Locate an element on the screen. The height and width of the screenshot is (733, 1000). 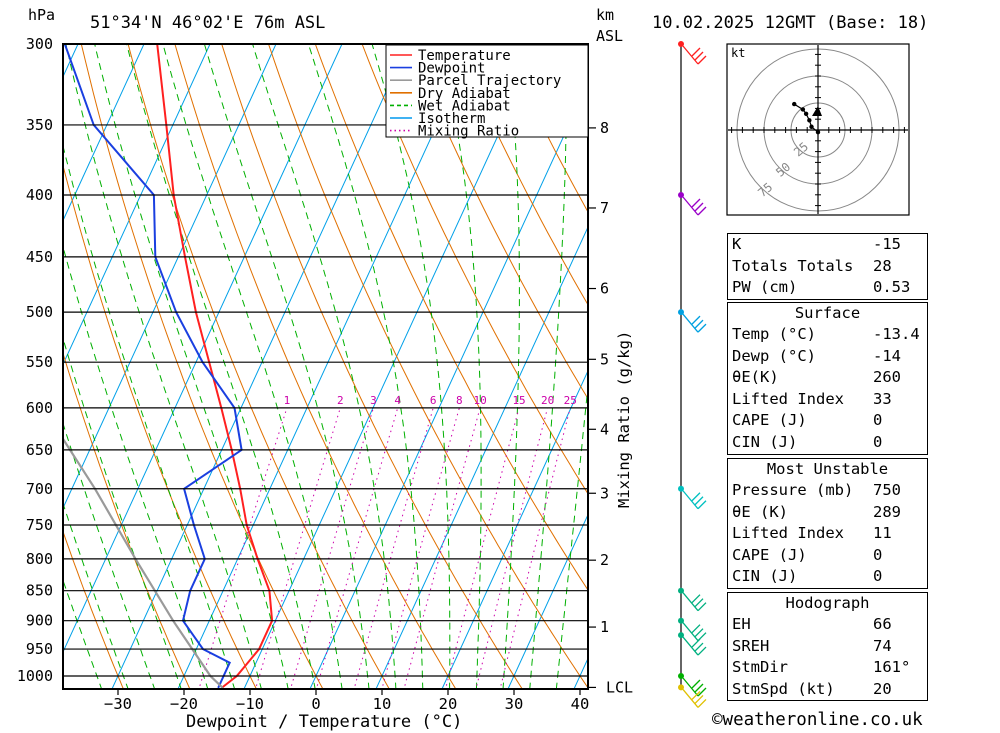
credit-text: ©weatheronline.co.uk is located at coordinates (817, 720).